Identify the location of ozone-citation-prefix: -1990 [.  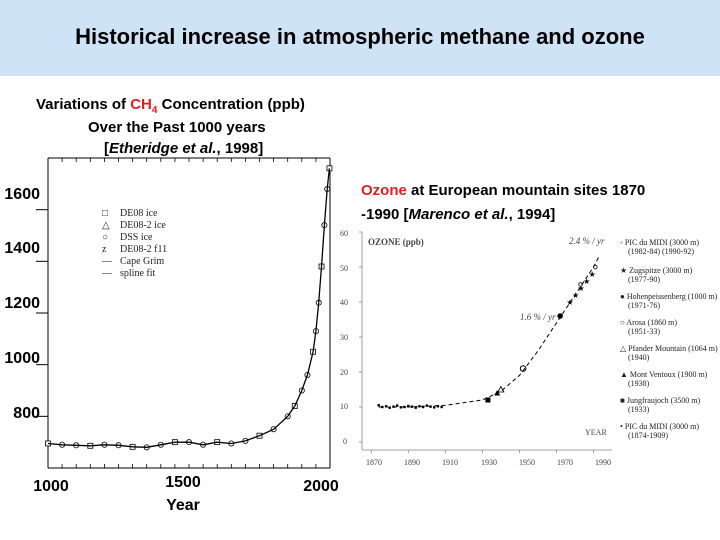
(385, 214).